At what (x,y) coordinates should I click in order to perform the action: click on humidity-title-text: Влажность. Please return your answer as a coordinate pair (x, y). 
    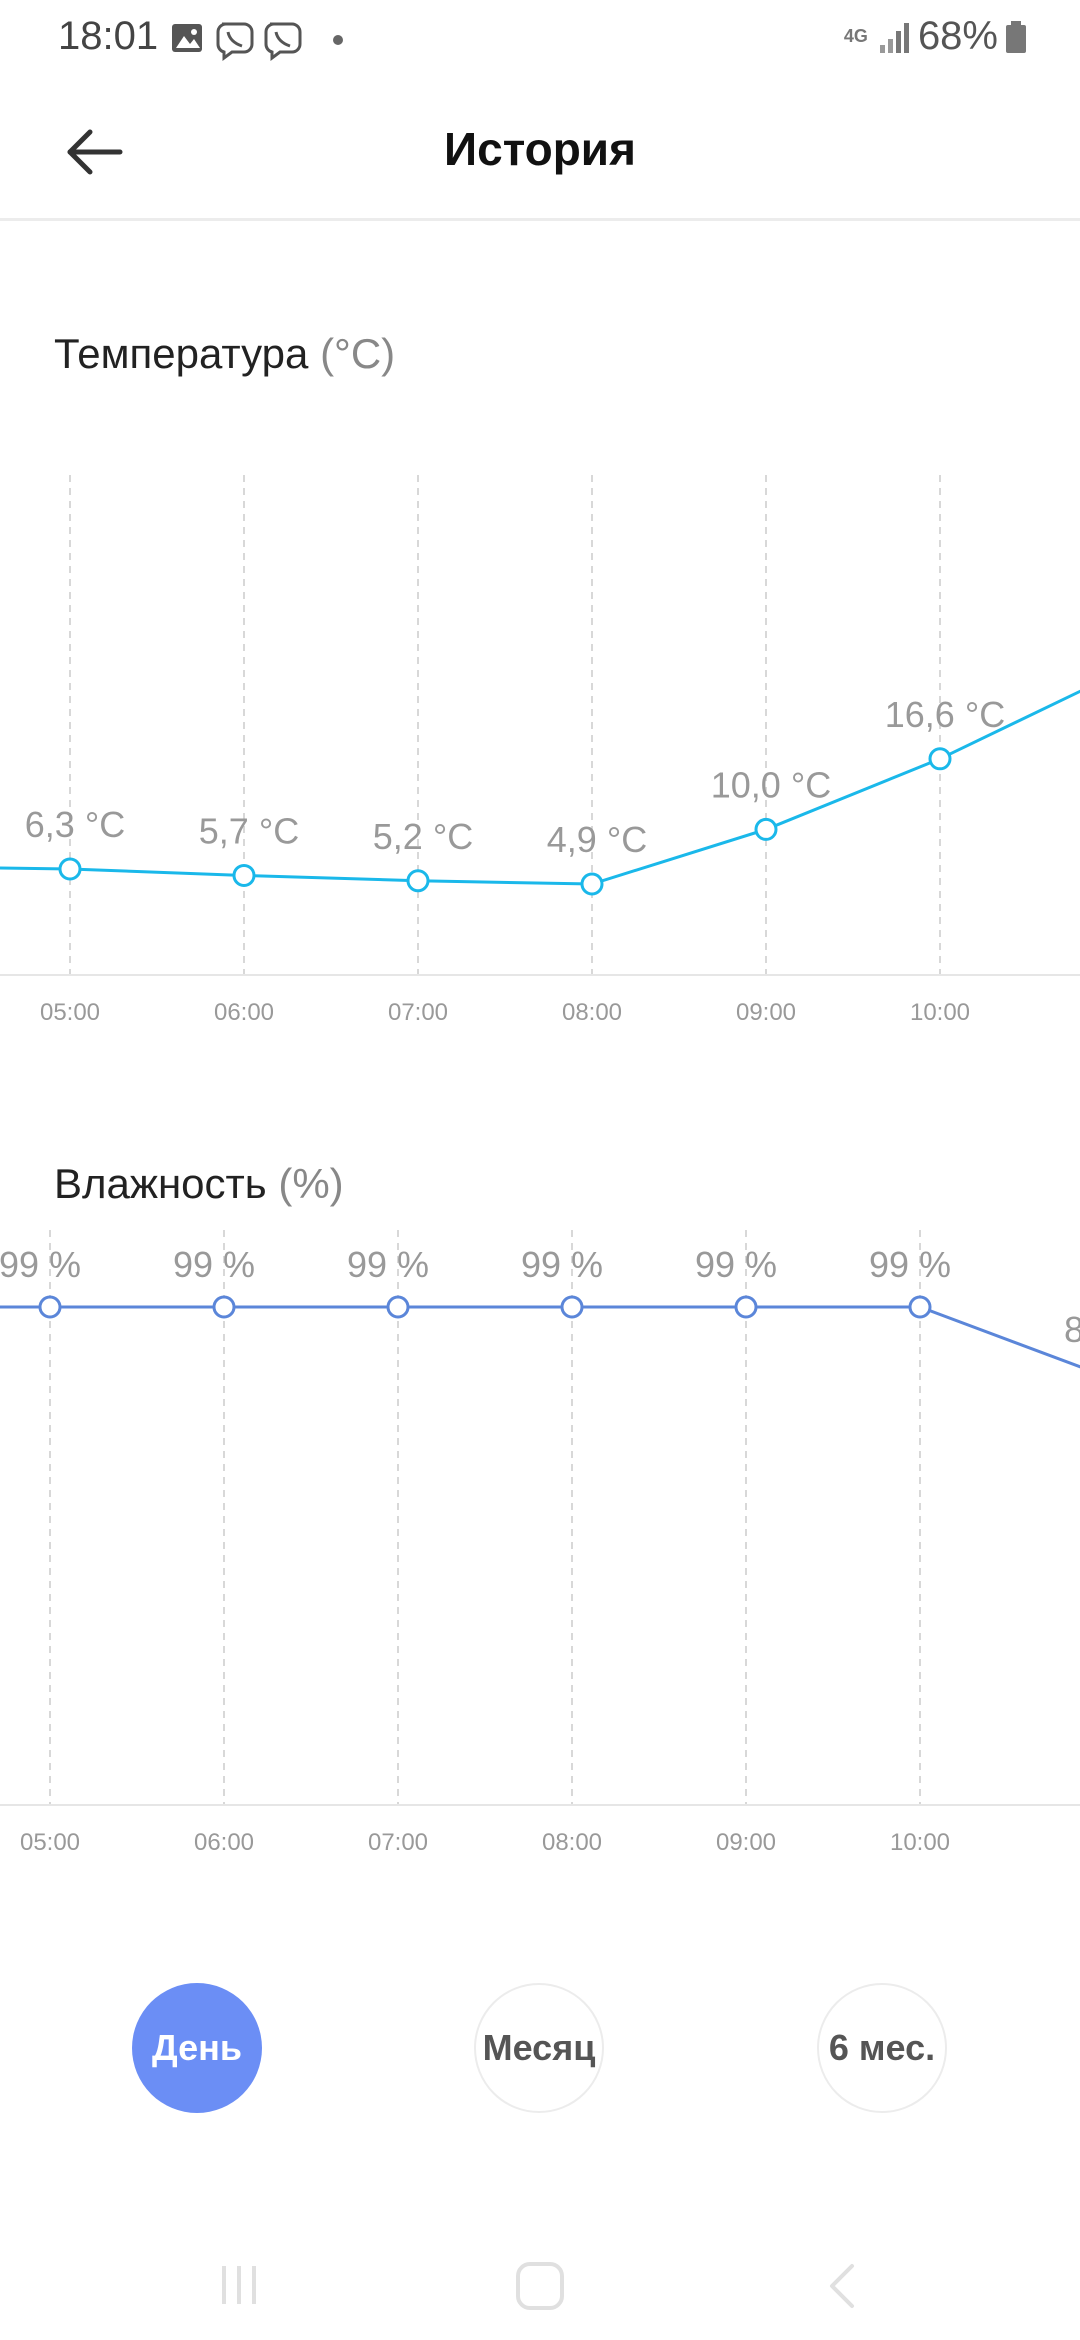
    Looking at the image, I should click on (160, 1183).